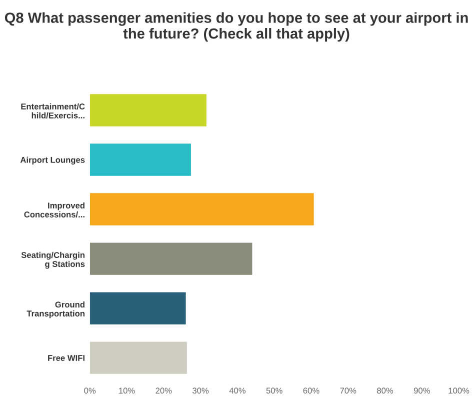 This screenshot has height=407, width=473. What do you see at coordinates (385, 391) in the screenshot?
I see `x-tick-label: 80%` at bounding box center [385, 391].